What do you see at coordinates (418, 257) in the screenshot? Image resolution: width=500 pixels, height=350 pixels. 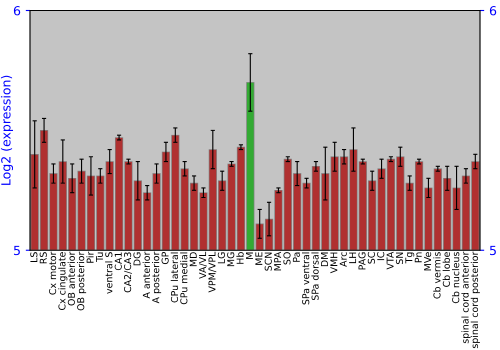 I see `x-tick-label: Pn` at bounding box center [418, 257].